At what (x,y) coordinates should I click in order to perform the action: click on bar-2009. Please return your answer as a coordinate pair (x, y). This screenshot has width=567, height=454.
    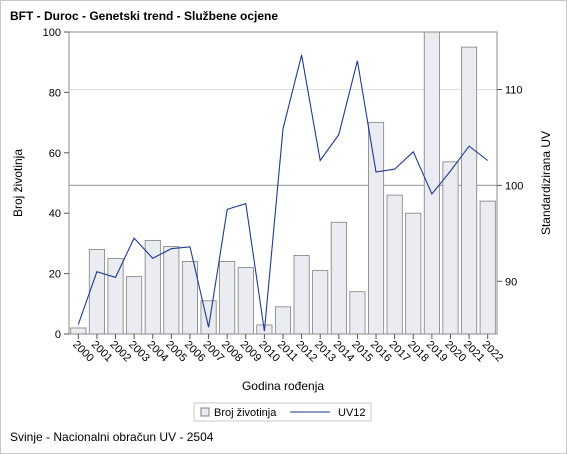
    Looking at the image, I should click on (245, 301).